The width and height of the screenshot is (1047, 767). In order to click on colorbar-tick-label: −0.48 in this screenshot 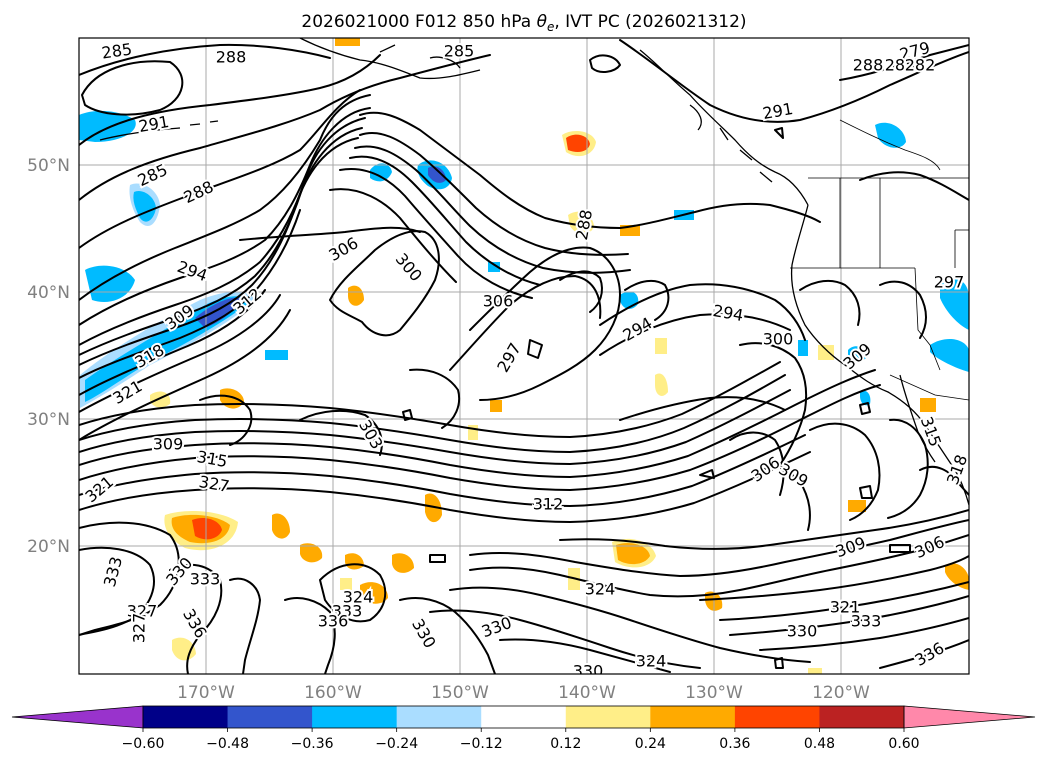, I will do `click(227, 744)`.